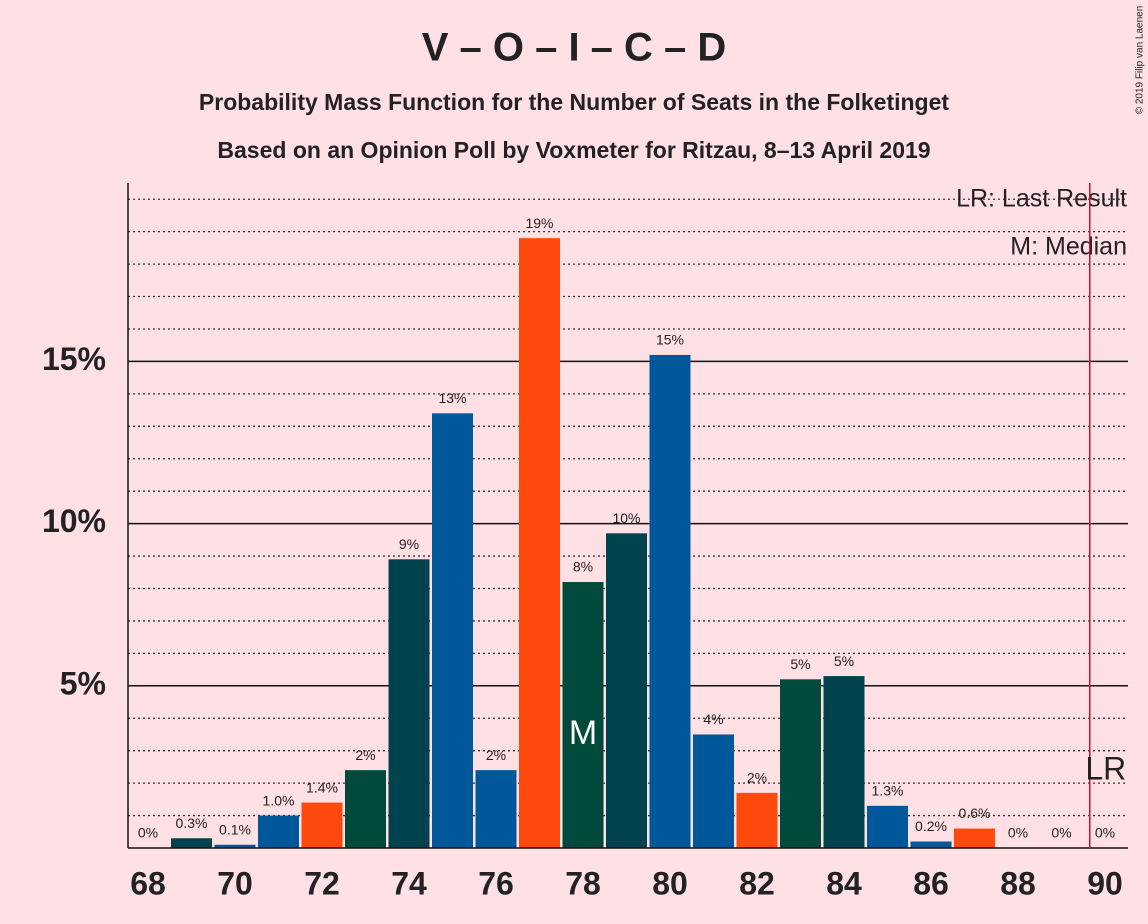 This screenshot has width=1148, height=924. I want to click on x-tick-label: 80, so click(670, 883).